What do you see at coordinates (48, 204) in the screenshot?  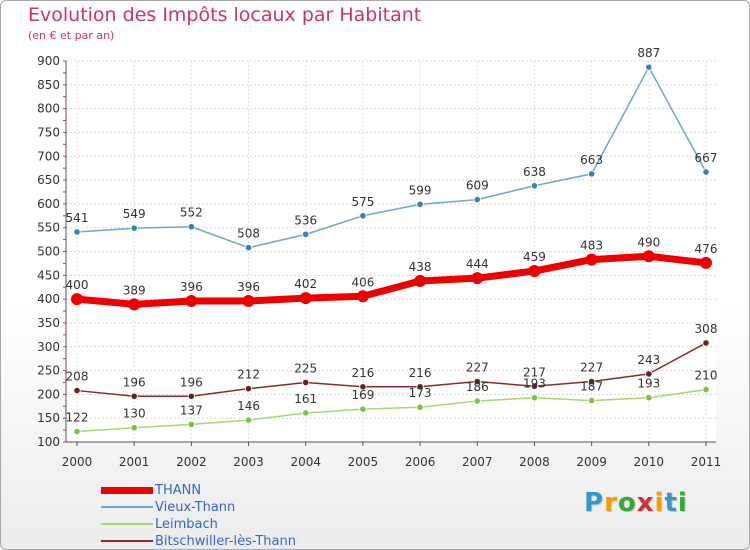 I see `y-tick-label: 600` at bounding box center [48, 204].